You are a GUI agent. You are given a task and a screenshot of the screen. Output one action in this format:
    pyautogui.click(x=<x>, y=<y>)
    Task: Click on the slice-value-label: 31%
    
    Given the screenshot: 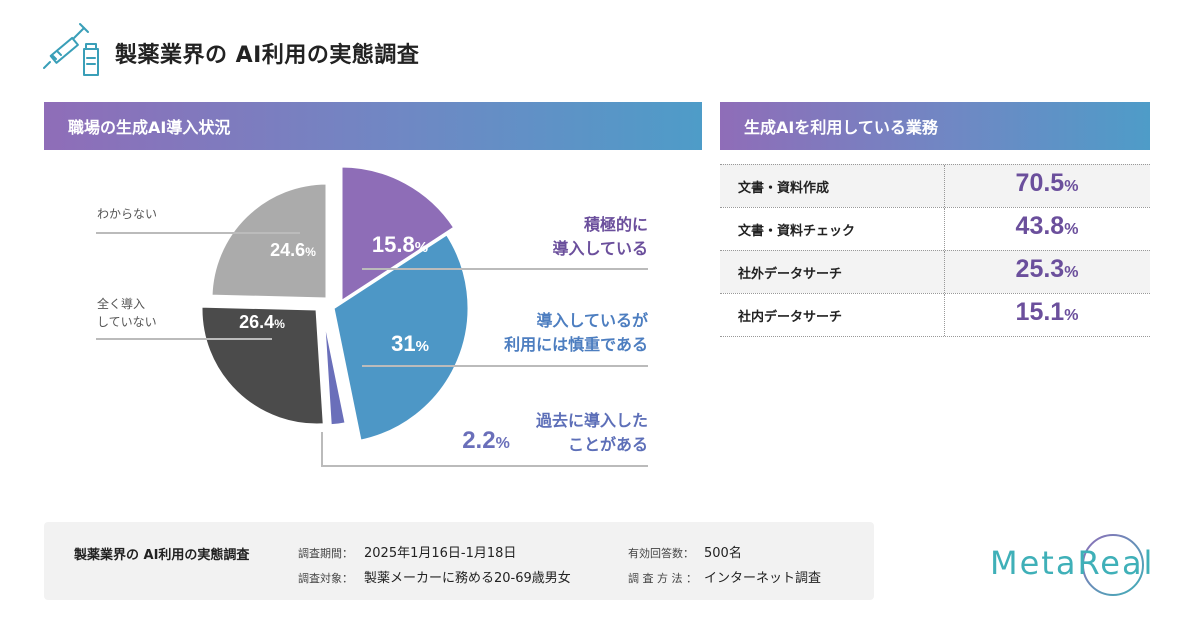 What is the action you would take?
    pyautogui.click(x=410, y=343)
    